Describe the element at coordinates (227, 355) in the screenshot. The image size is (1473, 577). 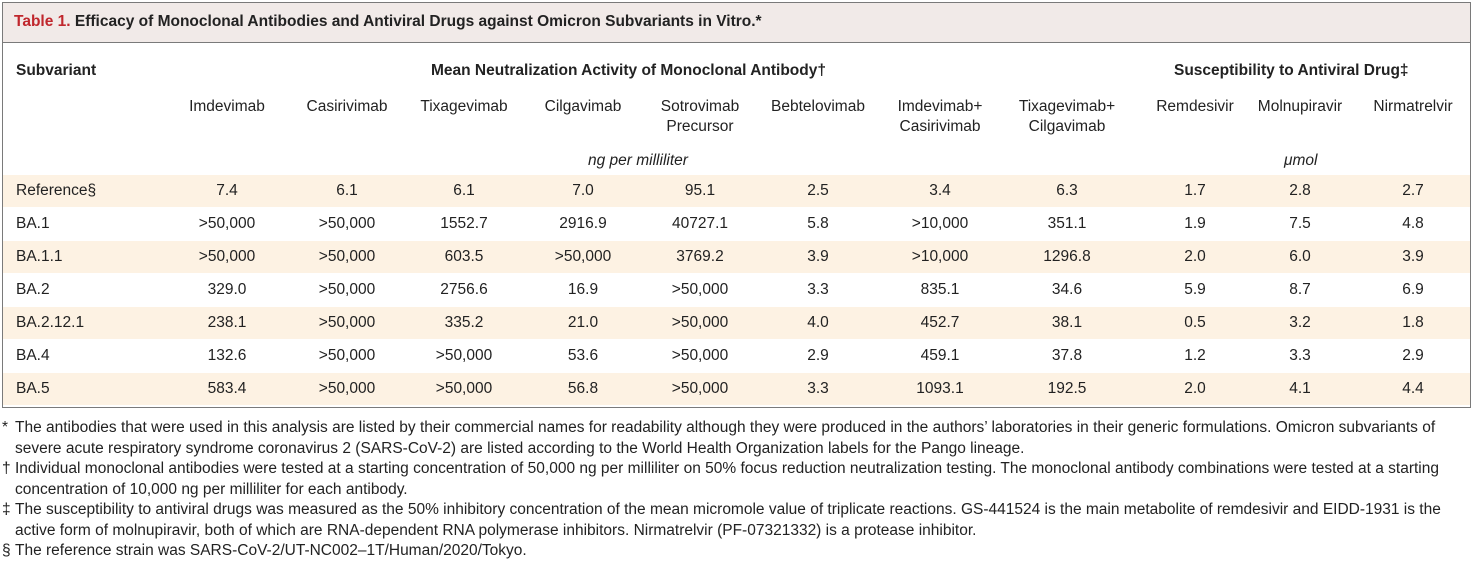
I see `value-cell: 132.6` at that location.